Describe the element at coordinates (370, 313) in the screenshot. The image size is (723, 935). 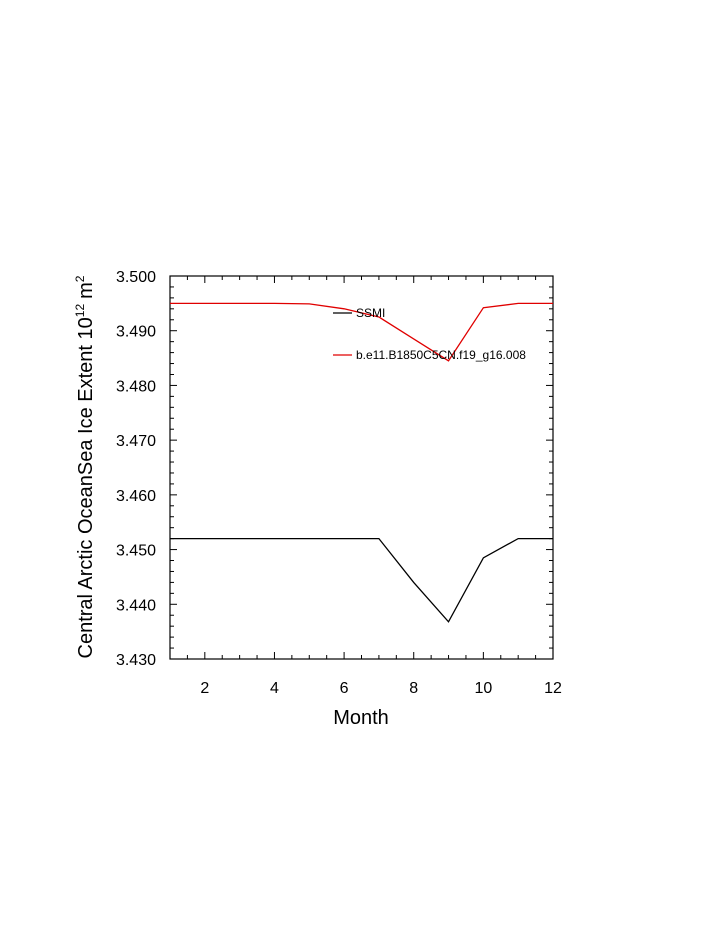
I see `legend-label: SSMI` at that location.